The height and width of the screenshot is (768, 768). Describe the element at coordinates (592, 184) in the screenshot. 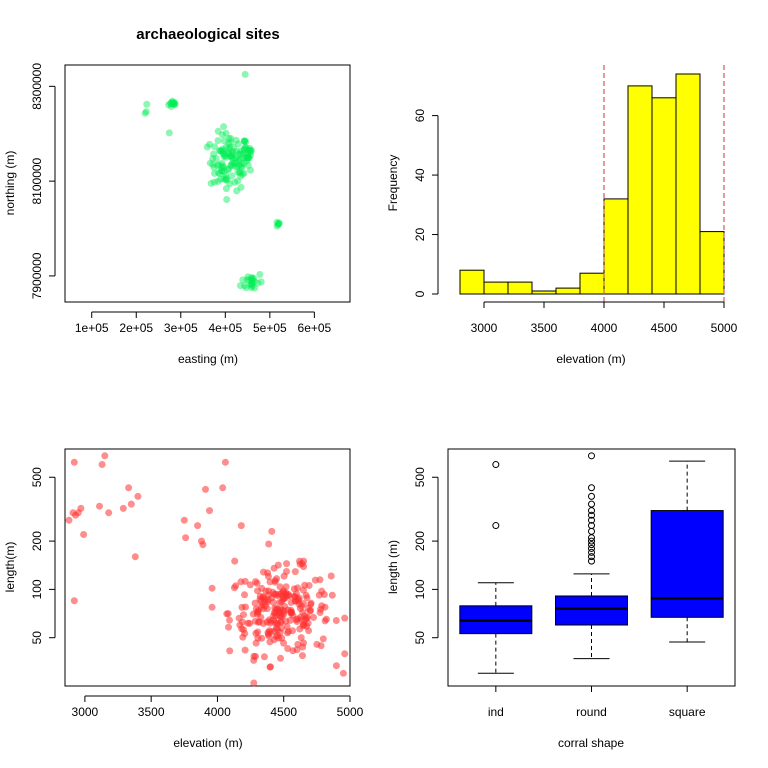

I see `histogram-bars` at that location.